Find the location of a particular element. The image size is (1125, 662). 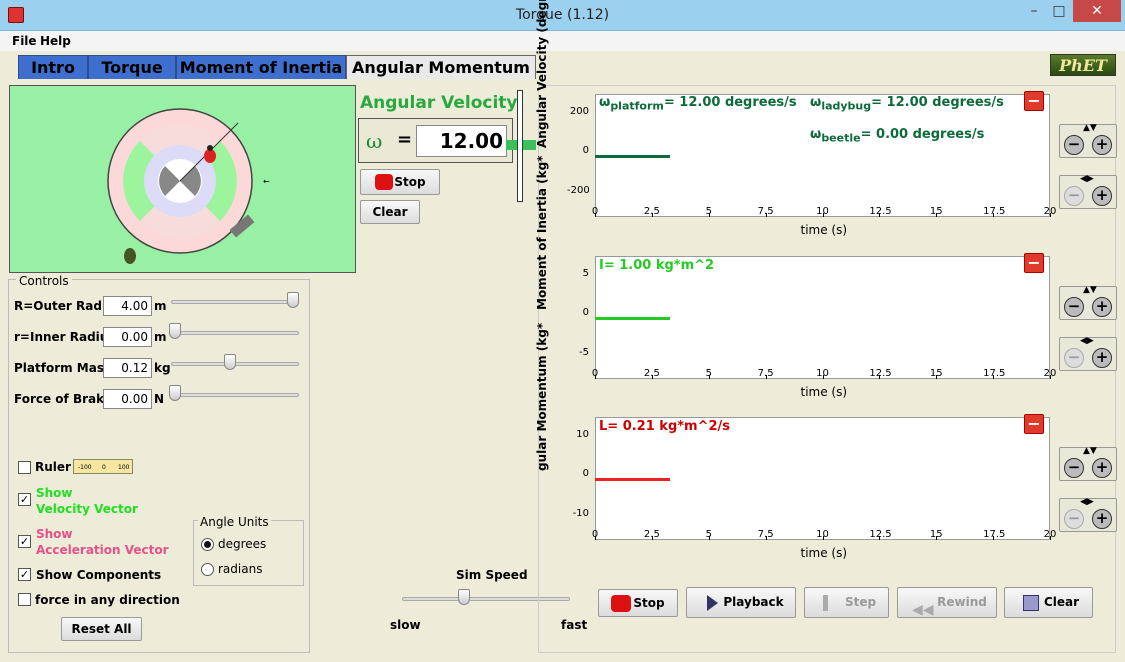

graph-legend-item: ωbeetle= 0.00 degrees/s is located at coordinates (897, 136).